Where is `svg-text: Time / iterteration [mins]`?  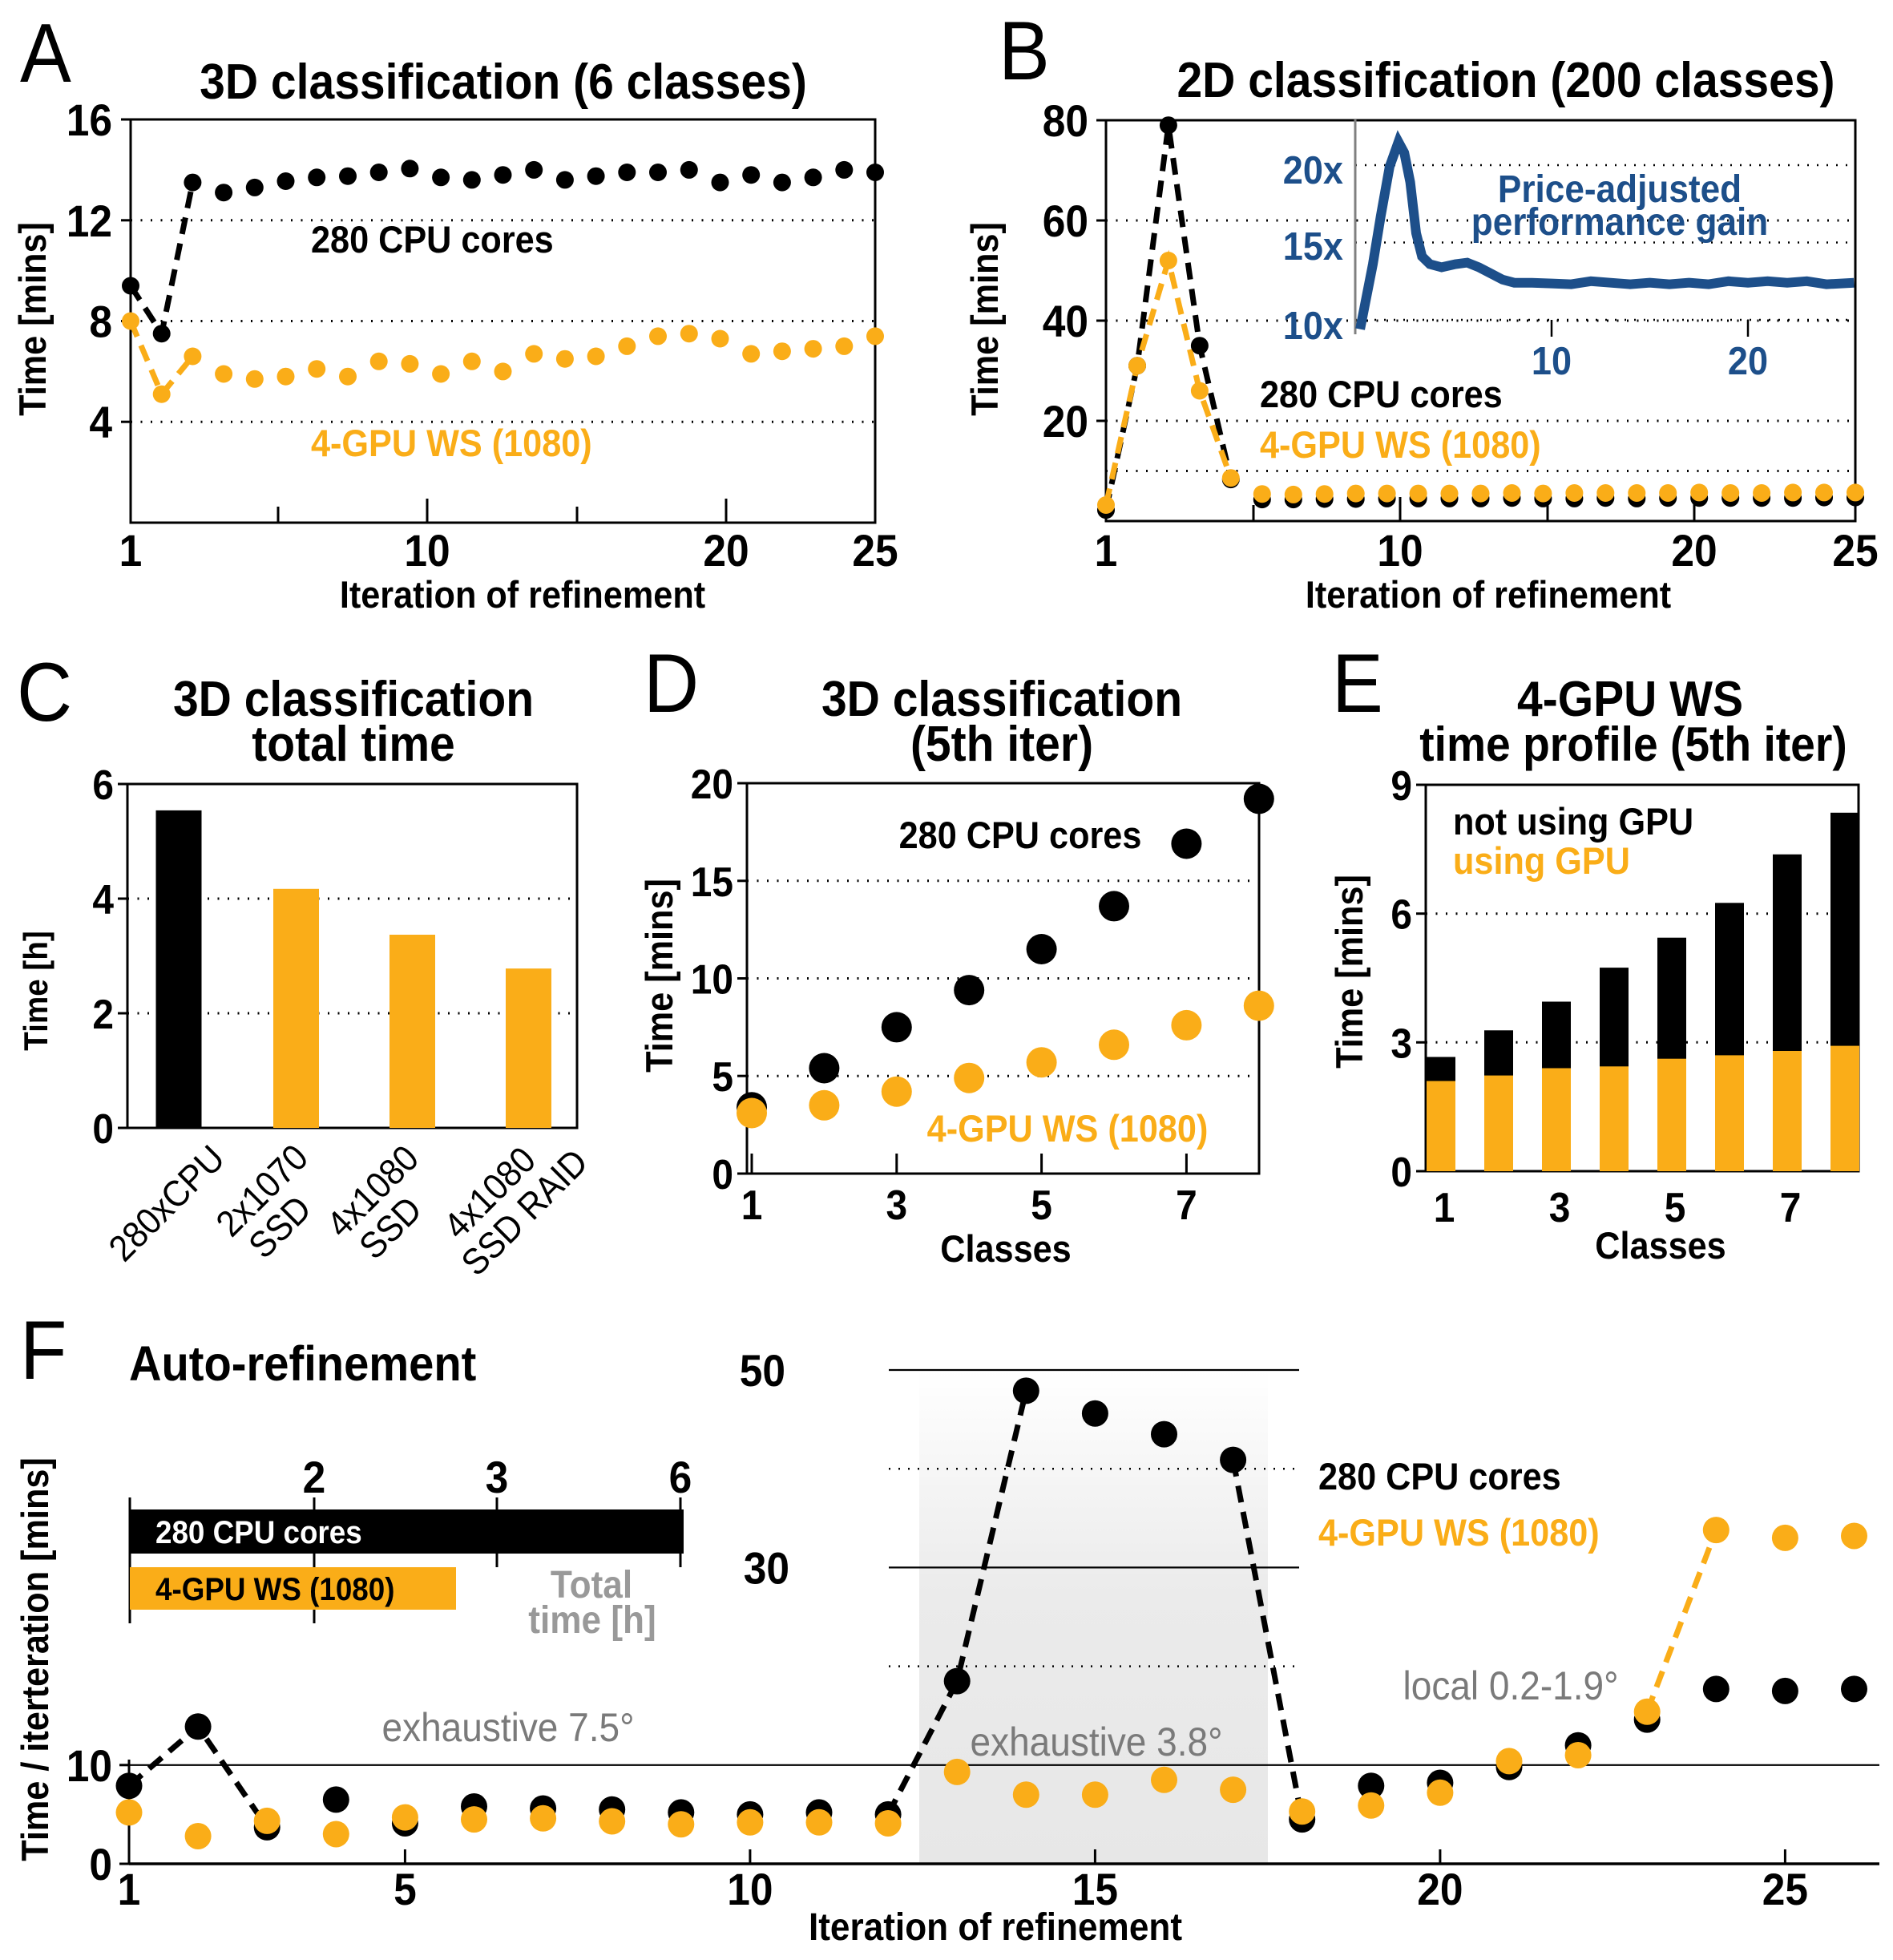
svg-text: Time / iterteration [mins] is located at coordinates (35, 1659).